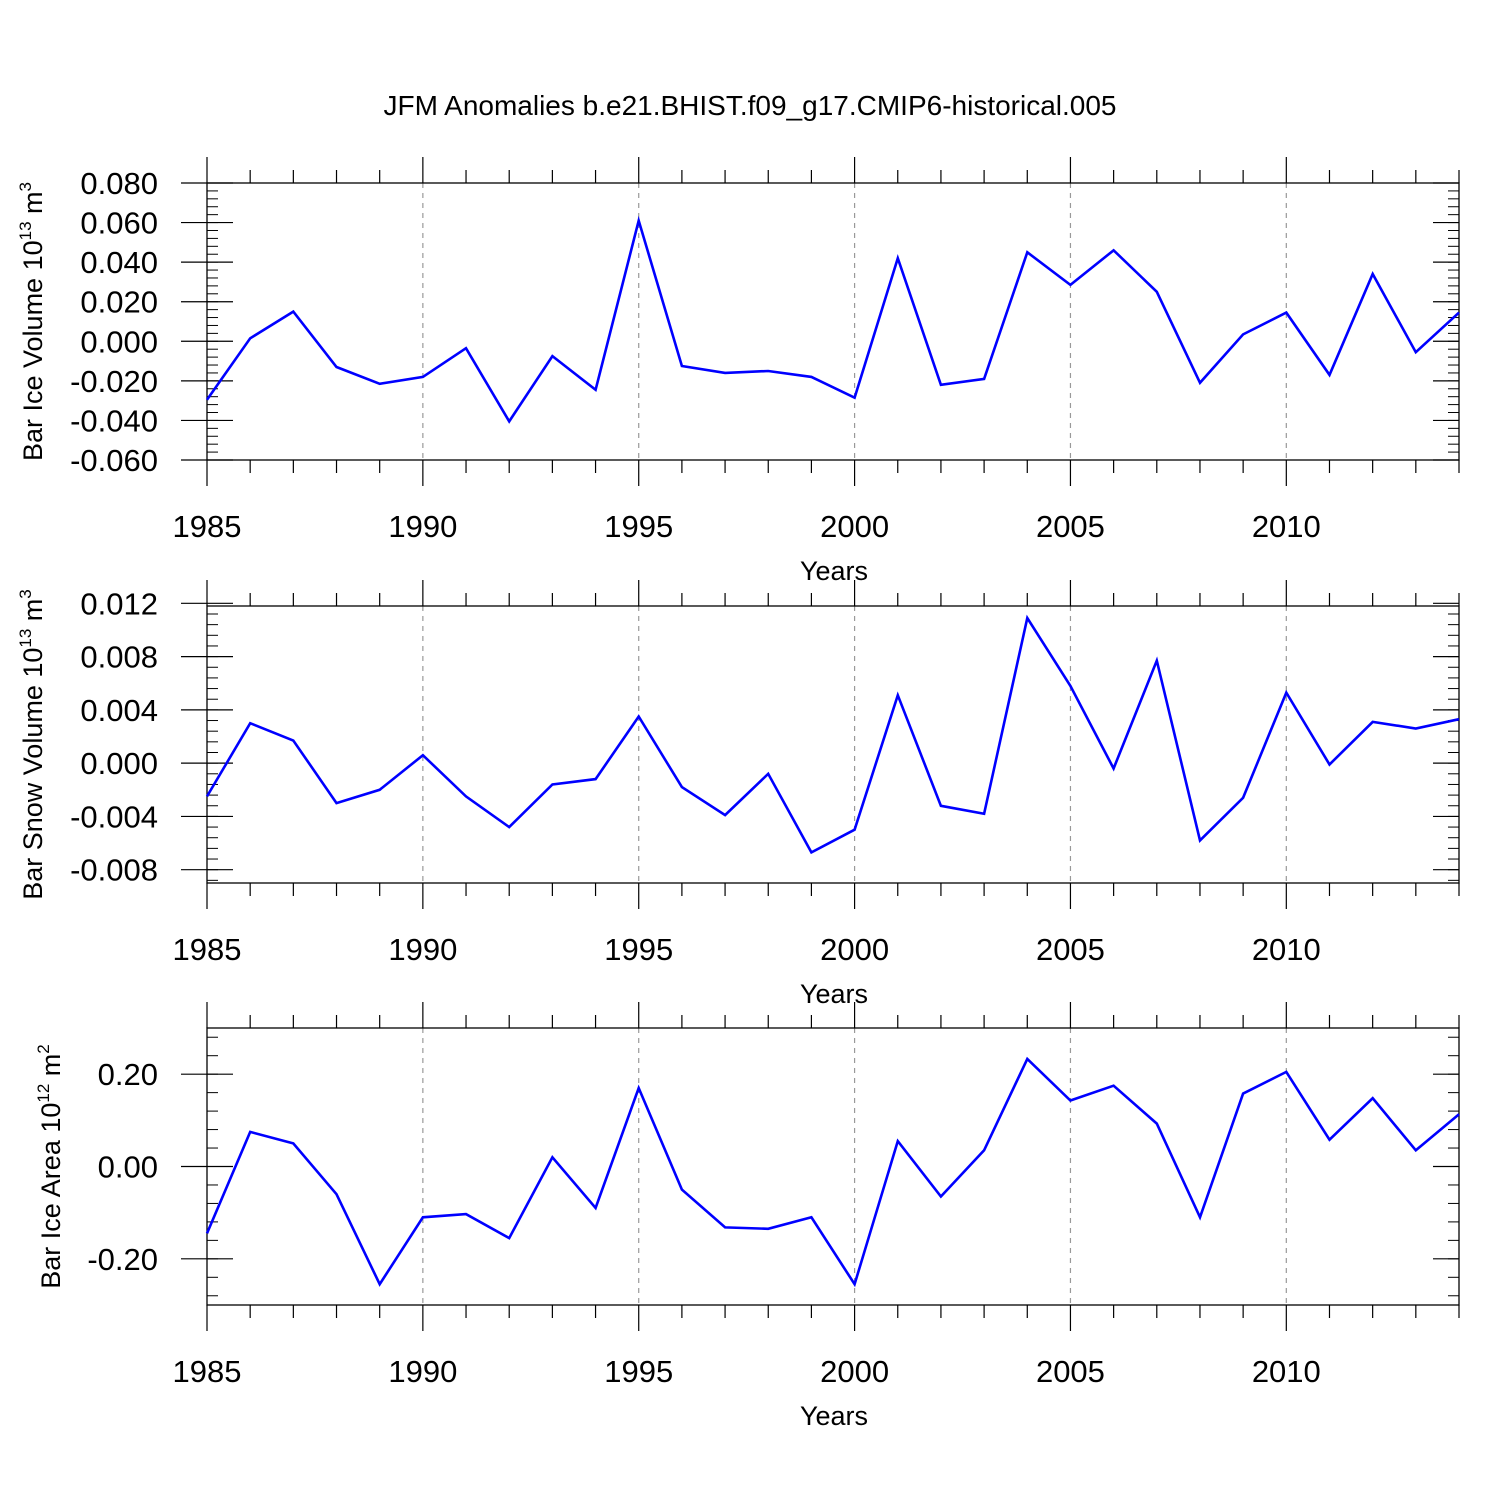 The image size is (1500, 1500). What do you see at coordinates (114, 381) in the screenshot?
I see `y-tick-label: -0.020` at bounding box center [114, 381].